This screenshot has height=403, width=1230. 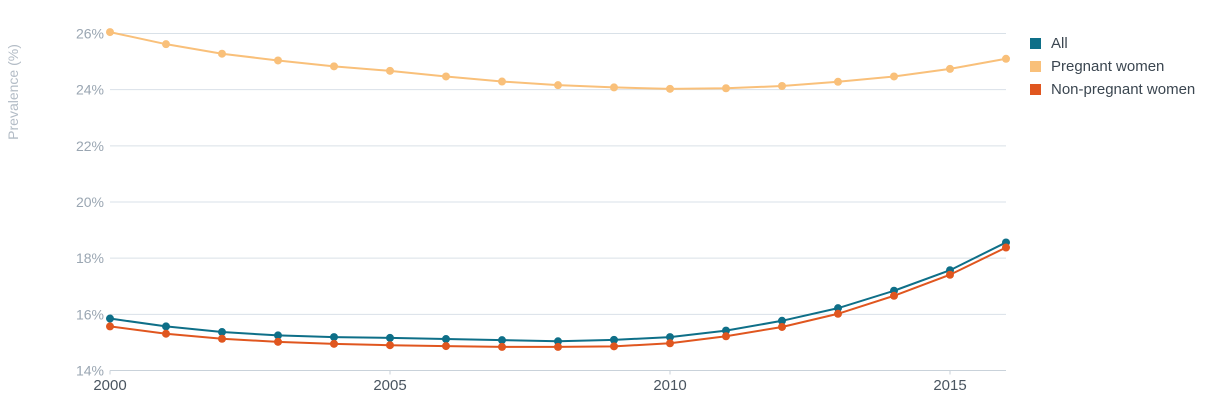 What do you see at coordinates (90, 34) in the screenshot?
I see `y-tick-label: 26%` at bounding box center [90, 34].